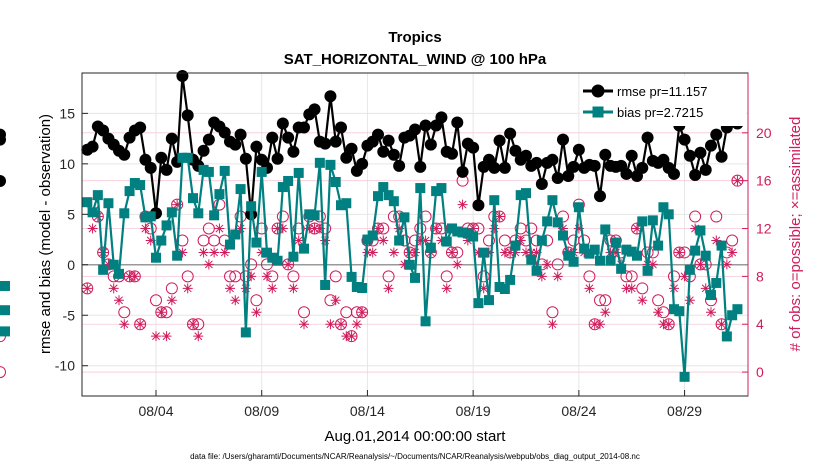  Describe the element at coordinates (764, 181) in the screenshot. I see `y2-tick-label: 16` at that location.